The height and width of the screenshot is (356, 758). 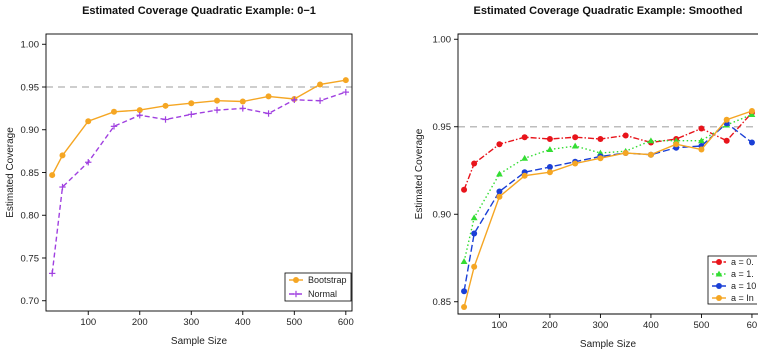 I want to click on legend-label-3: a = In, so click(x=742, y=298).